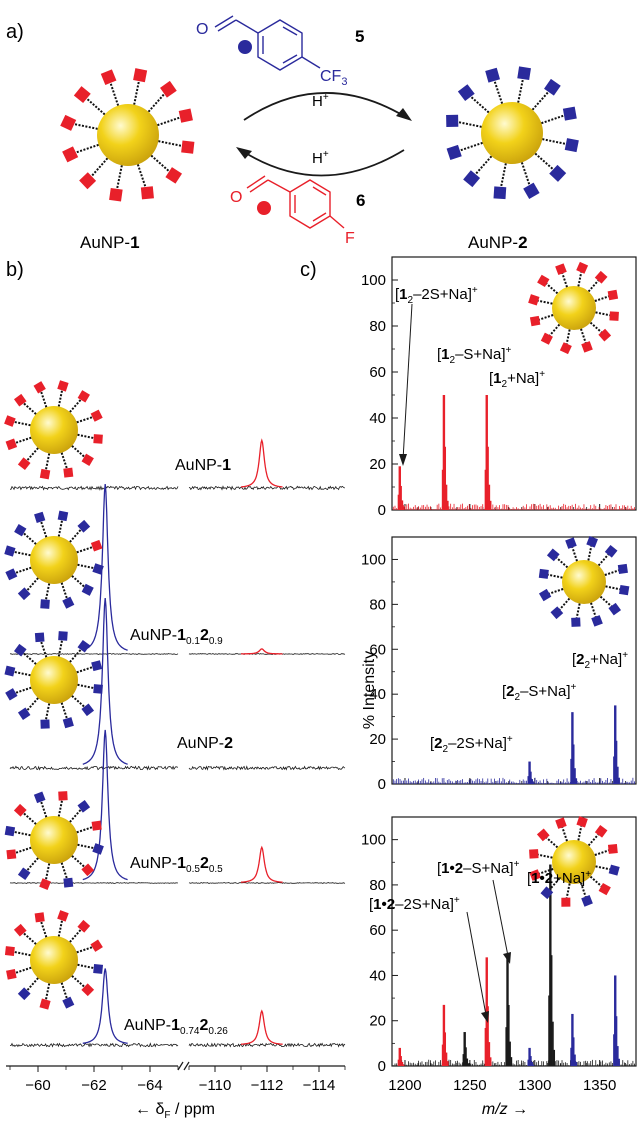 This screenshot has width=638, height=1124. What do you see at coordinates (320, 158) in the screenshot?
I see `catalyst-bottom: H+` at bounding box center [320, 158].